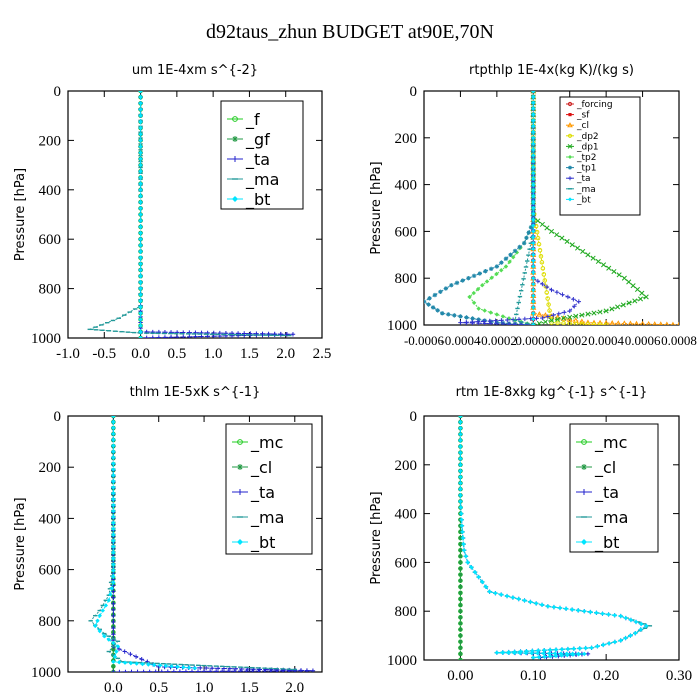  What do you see at coordinates (610, 443) in the screenshot?
I see `legend-label: _mc` at bounding box center [610, 443].